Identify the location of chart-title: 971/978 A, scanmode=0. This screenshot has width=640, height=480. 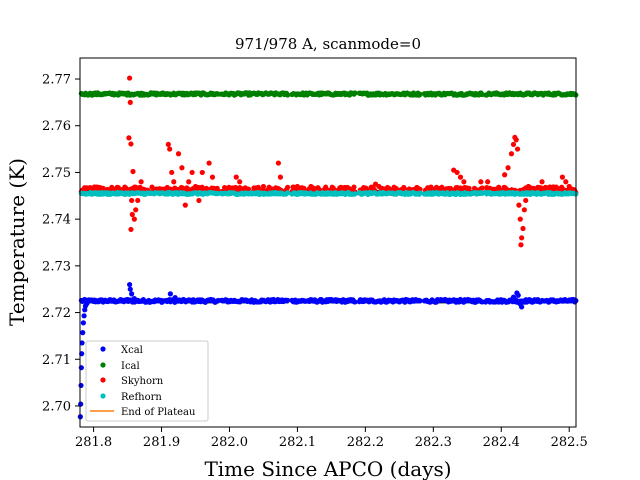
(328, 44).